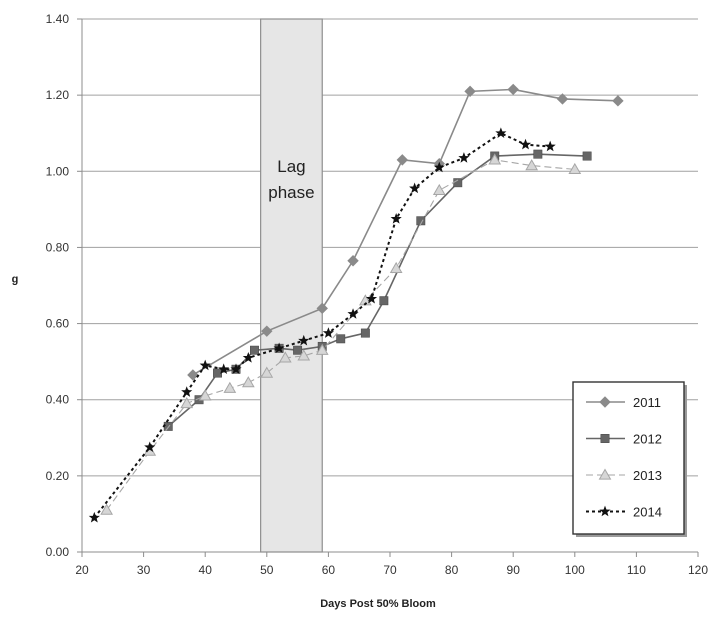 The image size is (713, 620). Describe the element at coordinates (452, 570) in the screenshot. I see `x-tick-label: 80` at that location.